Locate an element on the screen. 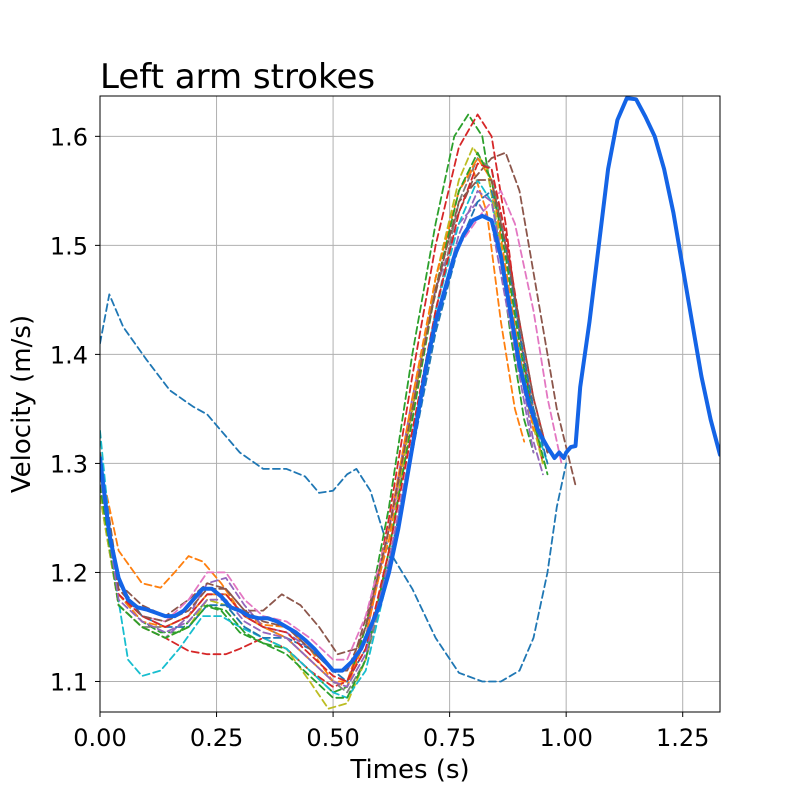 This screenshot has width=800, height=800. y-tick-label: 1.3 is located at coordinates (69, 464).